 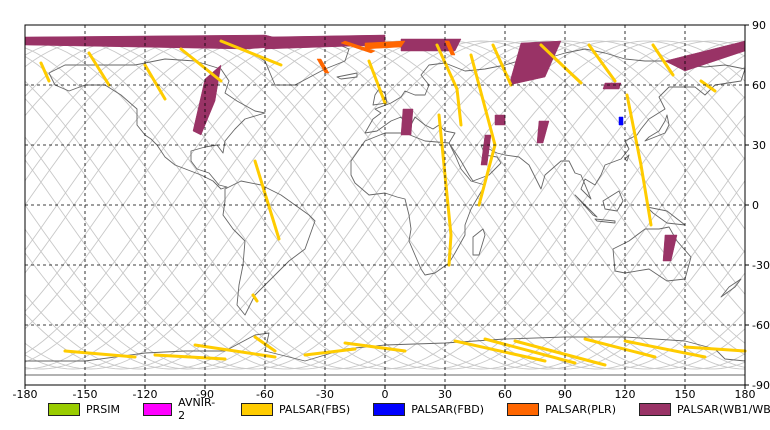 I want to click on y-tick-label: -90, so click(x=761, y=385).